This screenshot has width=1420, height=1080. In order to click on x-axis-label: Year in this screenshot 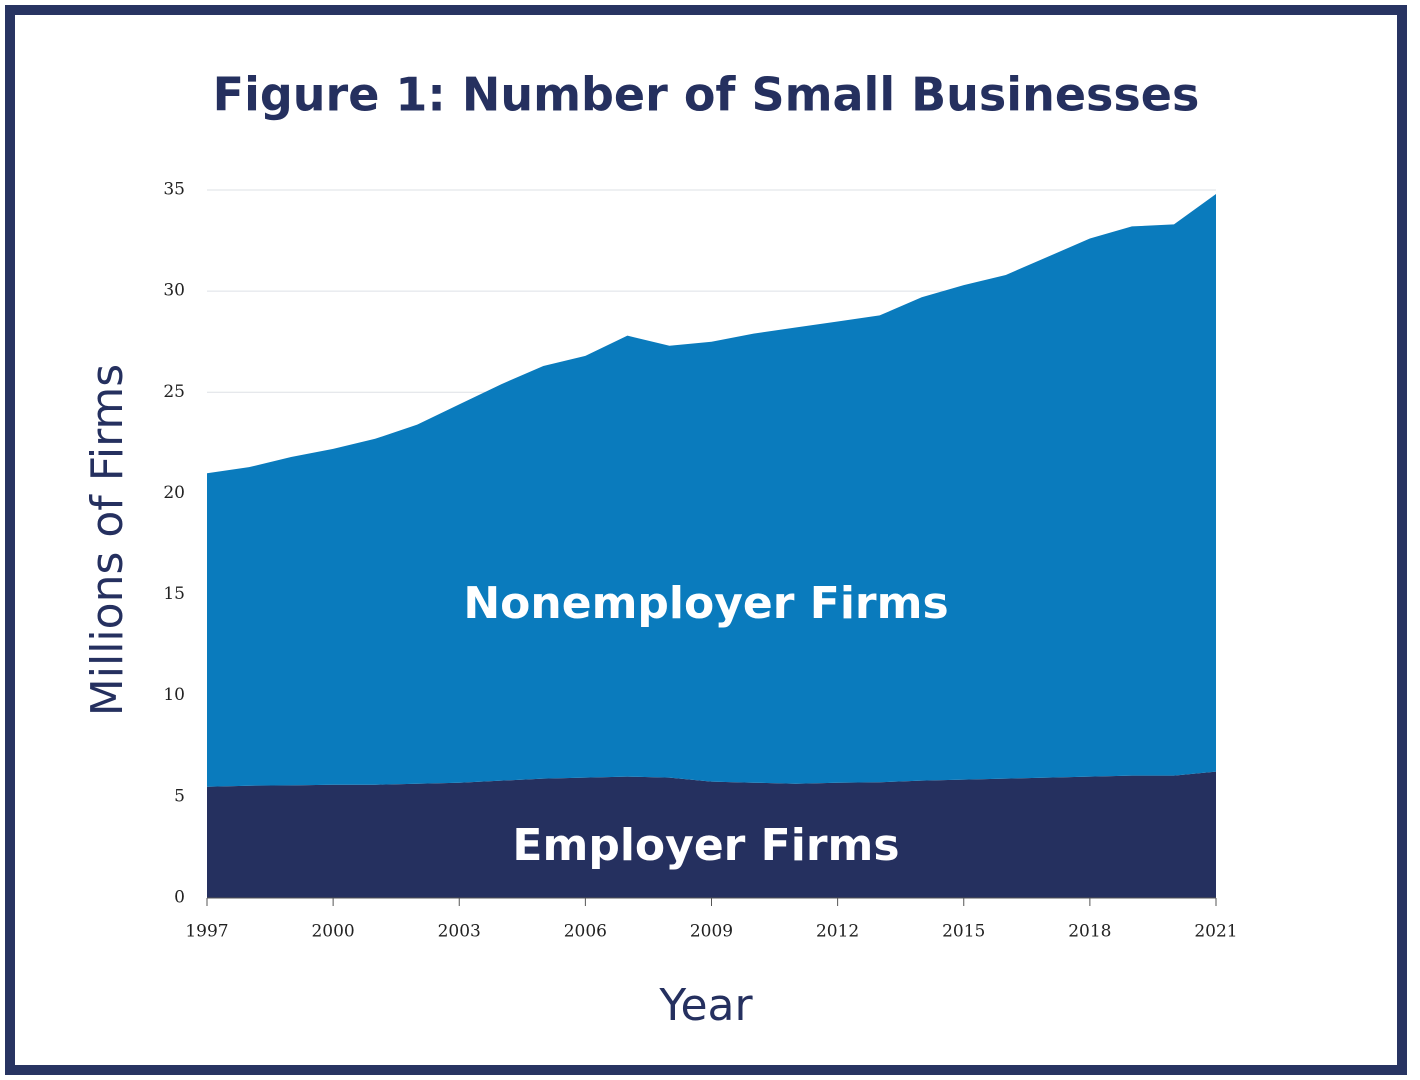, I will do `click(705, 1005)`.